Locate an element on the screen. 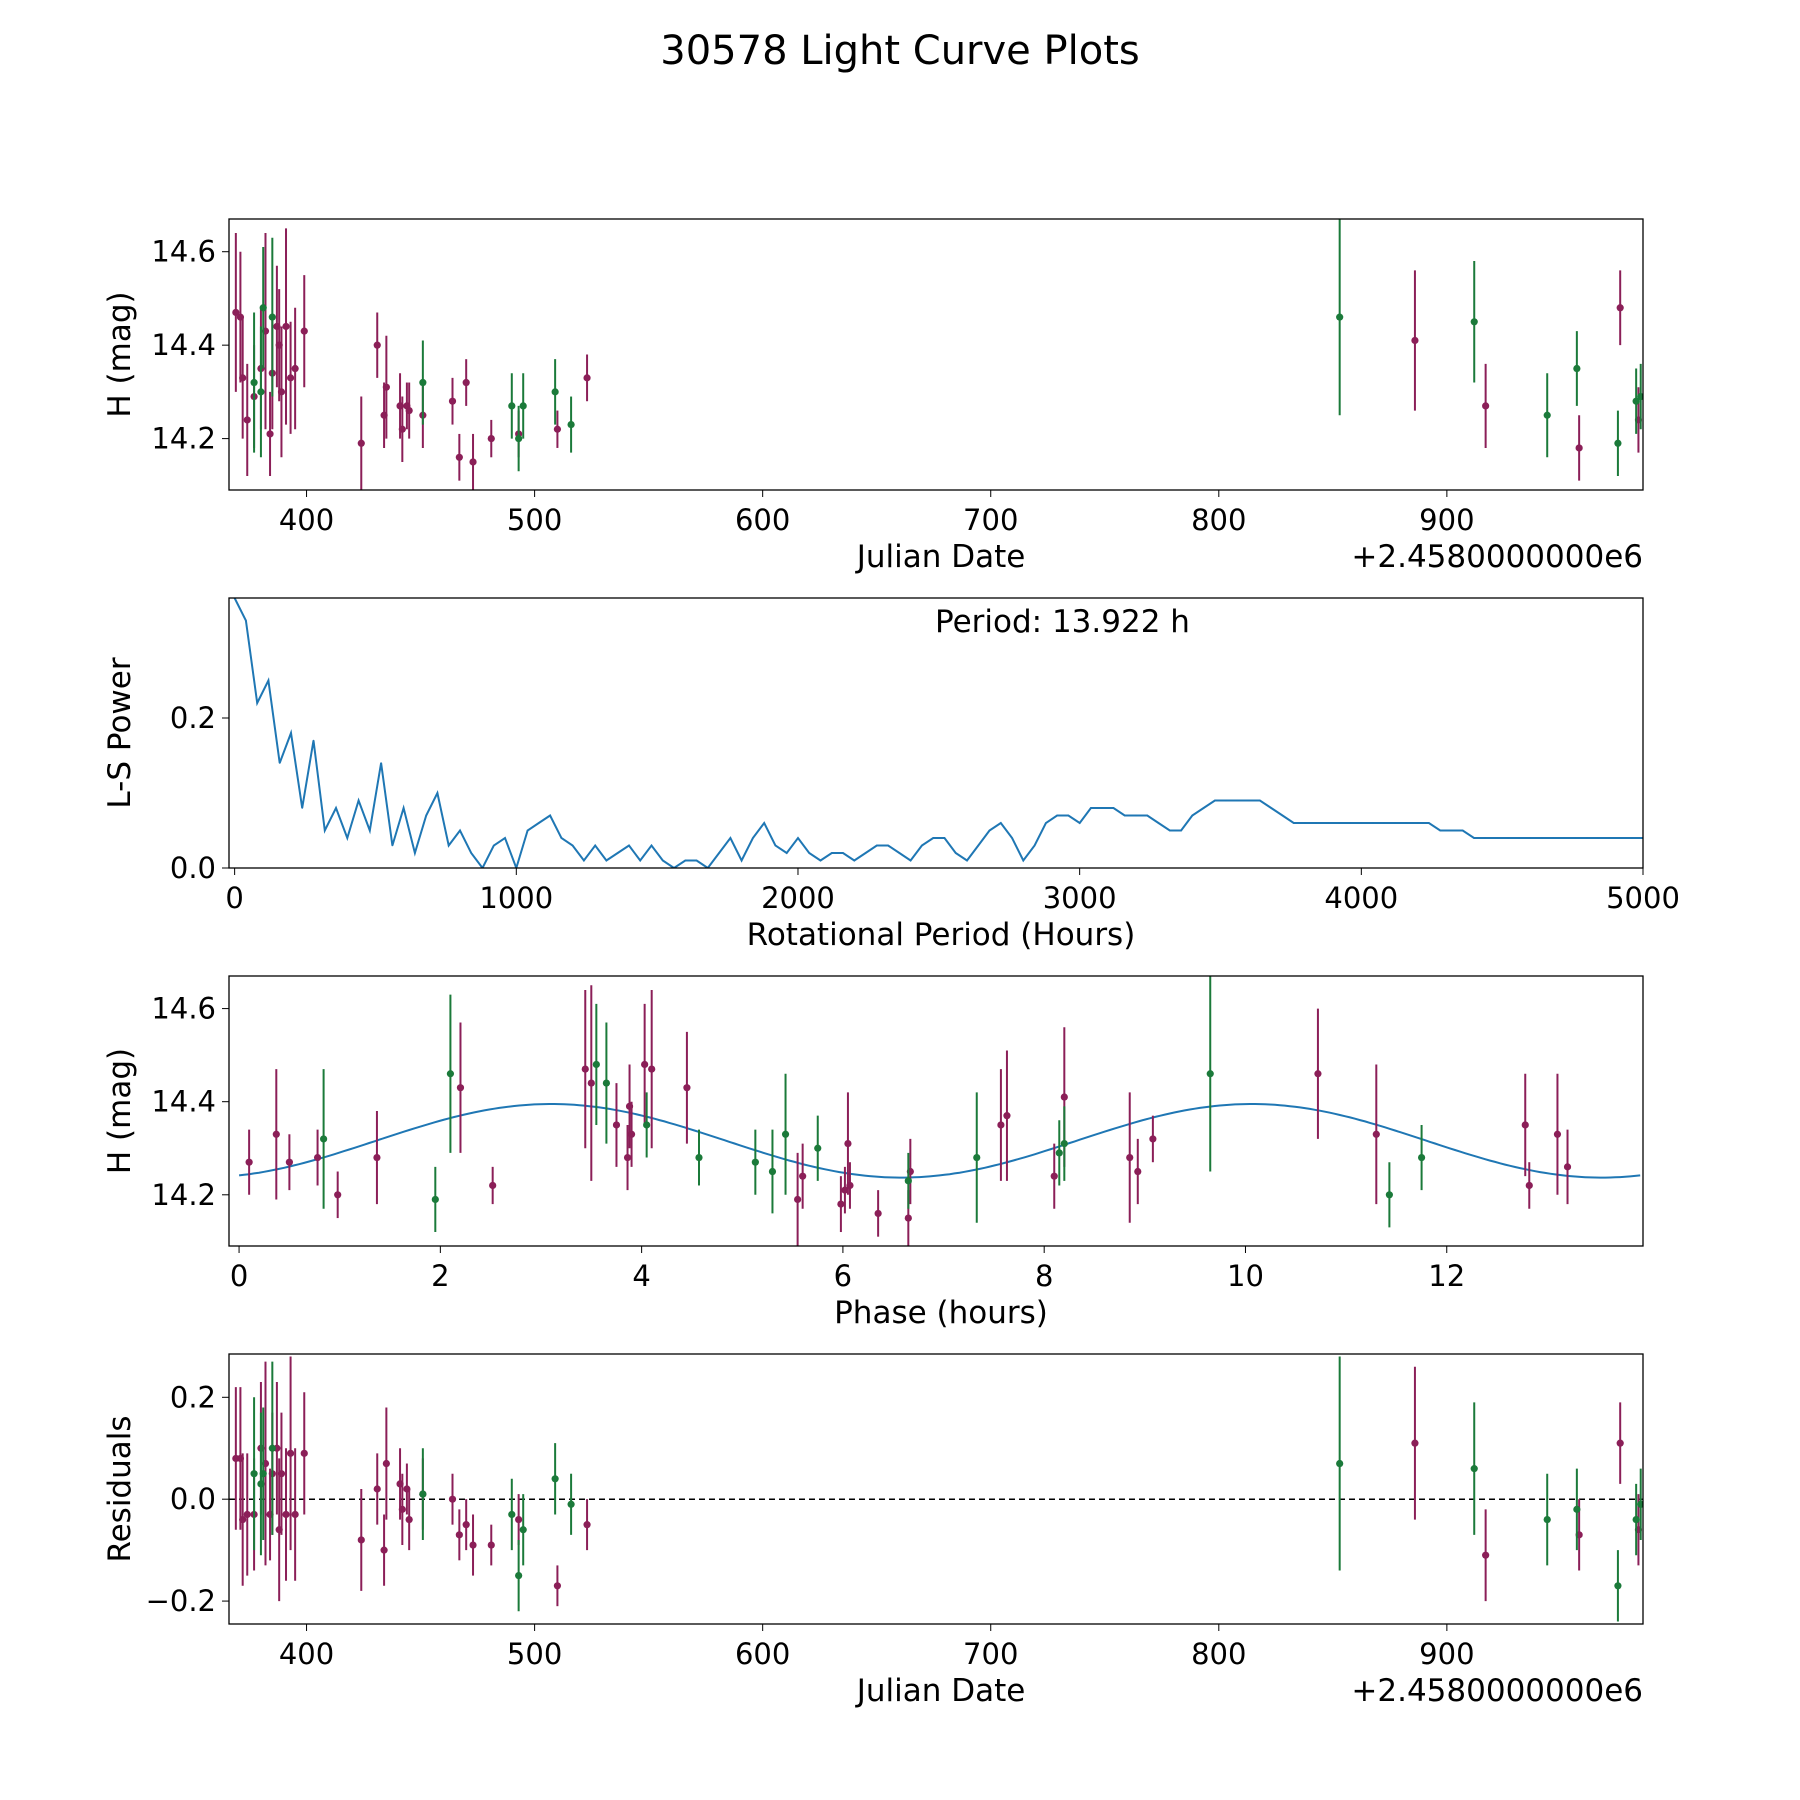 Image resolution: width=1800 pixels, height=1800 pixels. x-tick-label: 5000 is located at coordinates (1643, 898).